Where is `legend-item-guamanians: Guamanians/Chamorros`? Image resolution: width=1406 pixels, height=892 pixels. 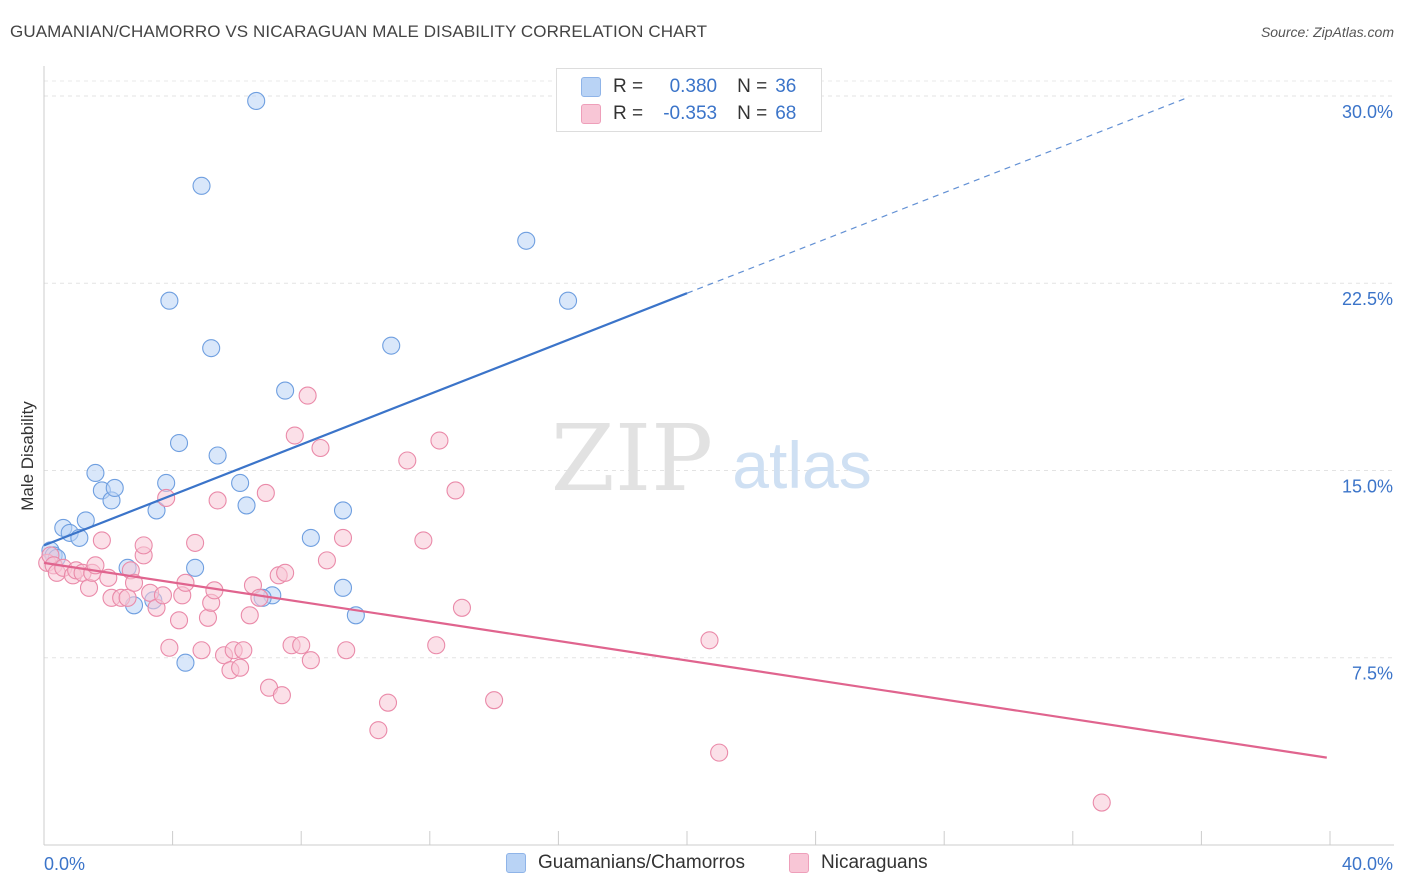 legend-item-guamanians: Guamanians/Chamorros is located at coordinates (625, 863).